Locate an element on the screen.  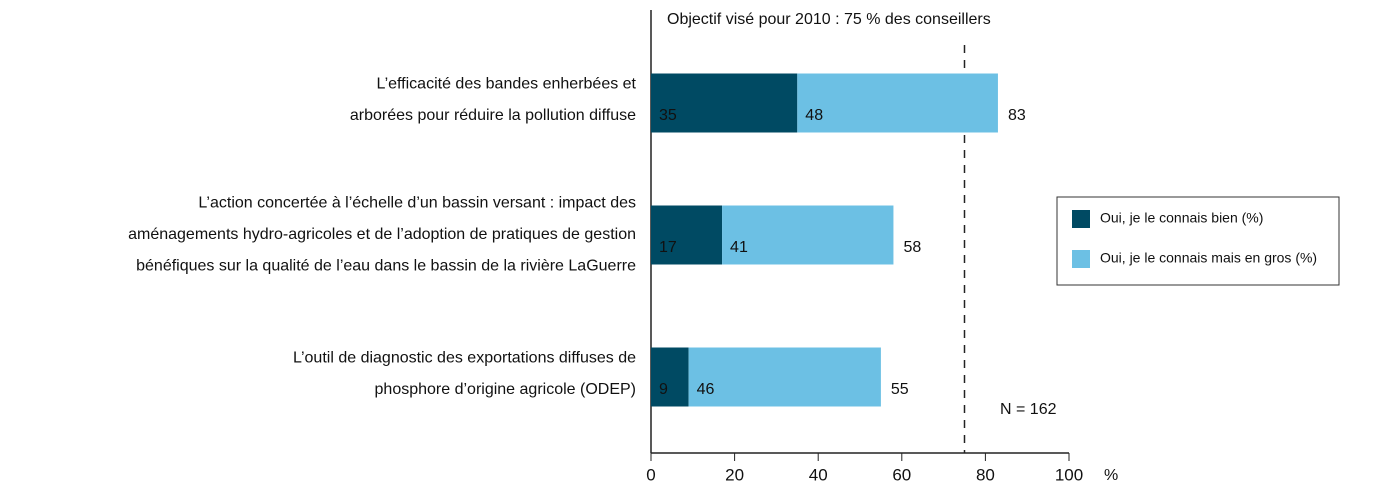
data-label: 35 is located at coordinates (668, 115).